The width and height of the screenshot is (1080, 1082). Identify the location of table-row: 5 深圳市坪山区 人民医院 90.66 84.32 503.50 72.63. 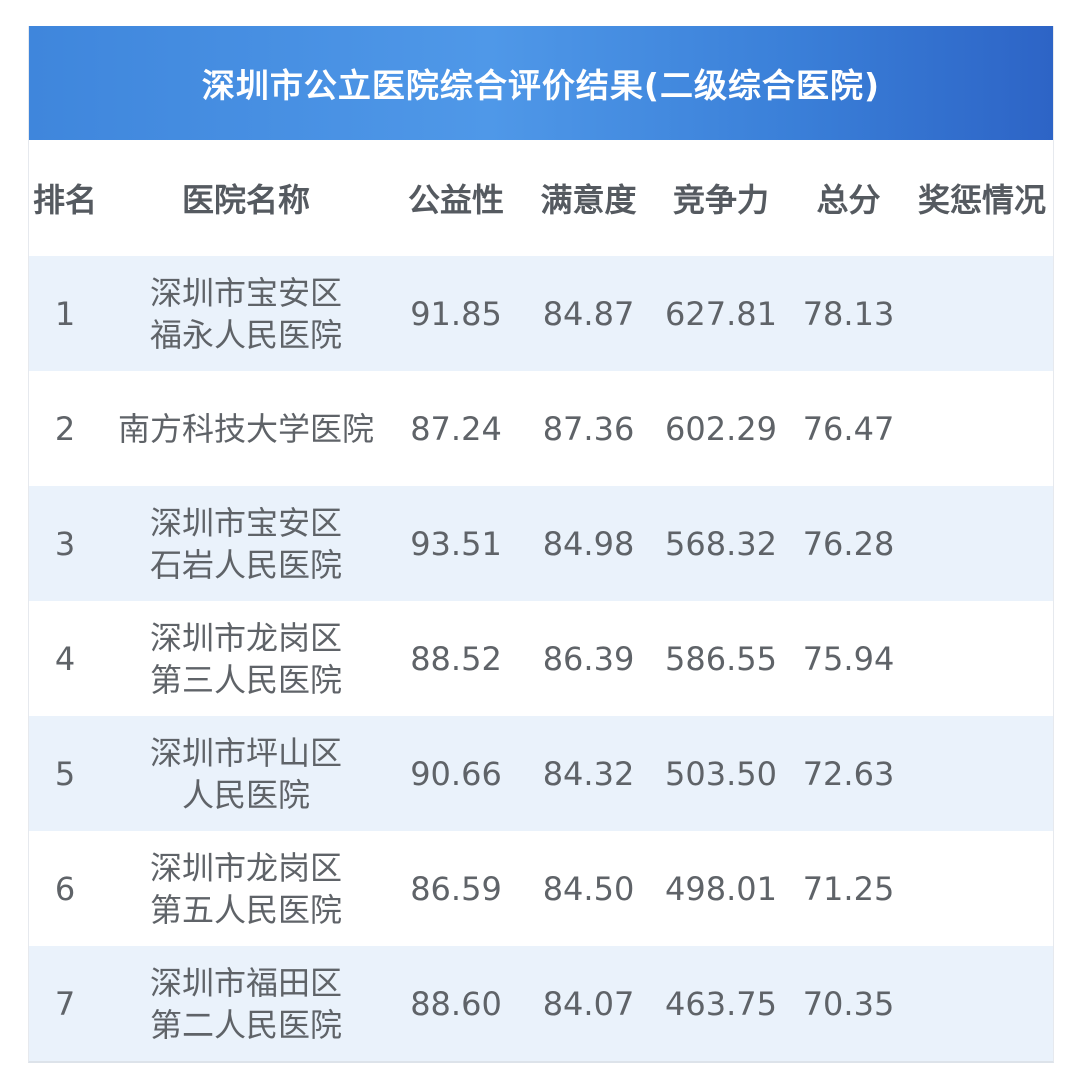
(541, 773).